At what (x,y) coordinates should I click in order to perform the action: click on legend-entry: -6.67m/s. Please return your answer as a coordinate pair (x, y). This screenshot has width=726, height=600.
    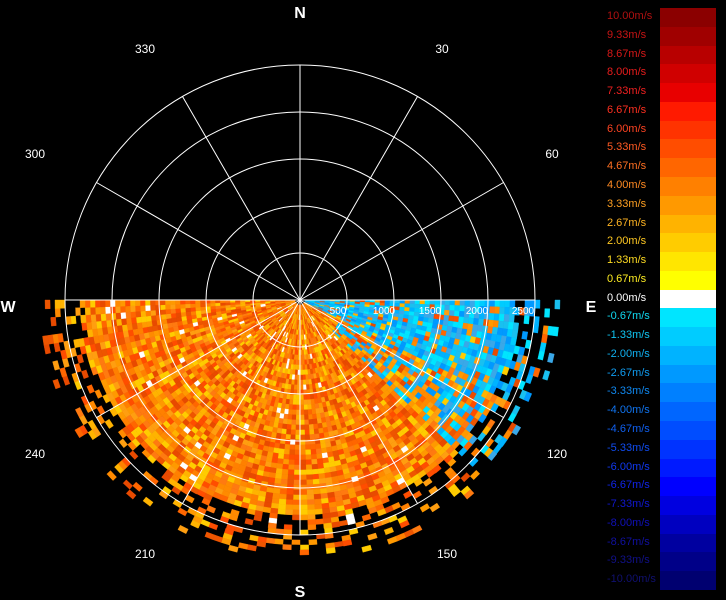
    Looking at the image, I should click on (660, 487).